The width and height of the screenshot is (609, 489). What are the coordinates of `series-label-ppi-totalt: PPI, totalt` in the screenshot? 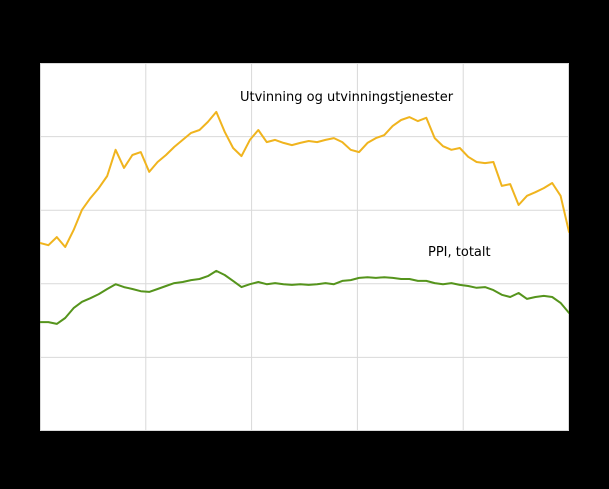 It's located at (459, 252).